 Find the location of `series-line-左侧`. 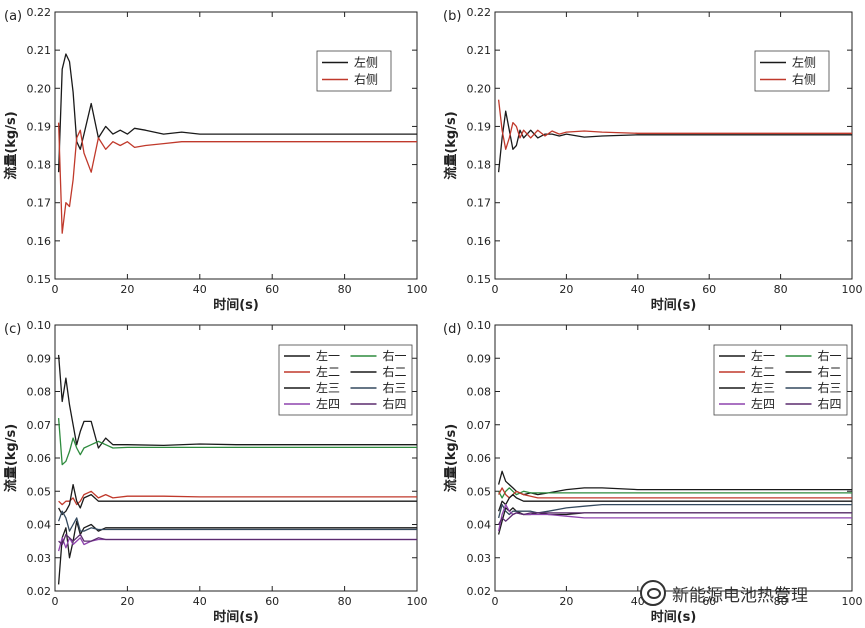

series-line-左侧 is located at coordinates (674, 141).